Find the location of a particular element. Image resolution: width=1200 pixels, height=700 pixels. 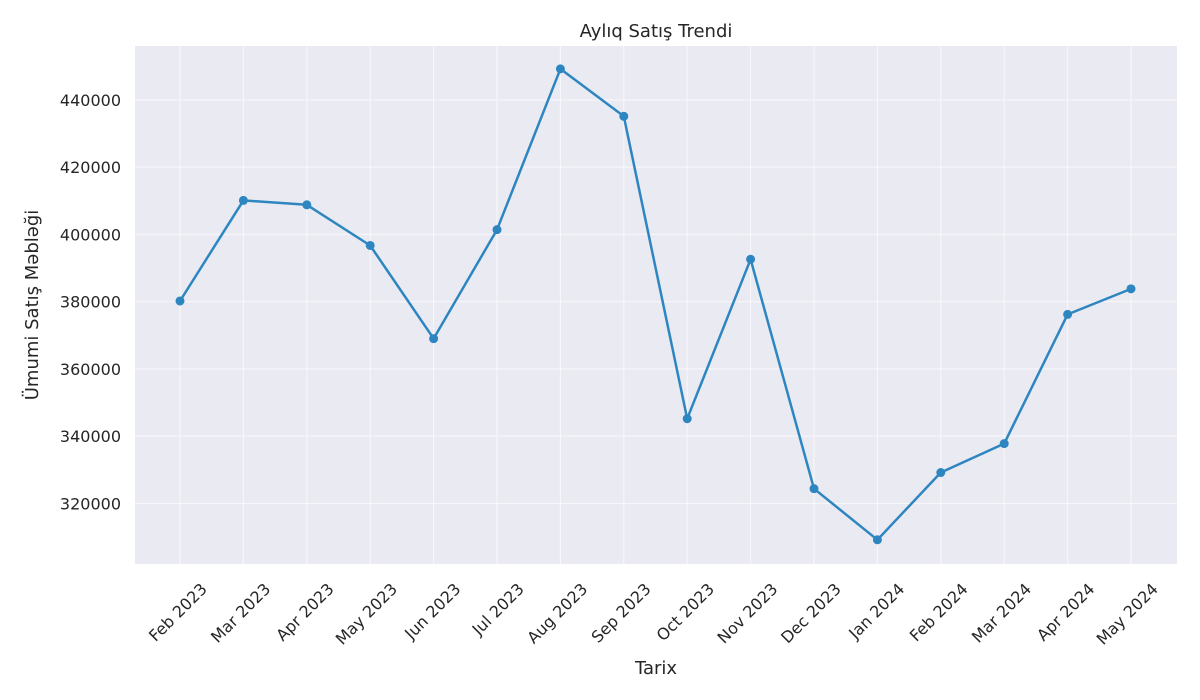

x-tick-label: Aug 2023 is located at coordinates (557, 613).